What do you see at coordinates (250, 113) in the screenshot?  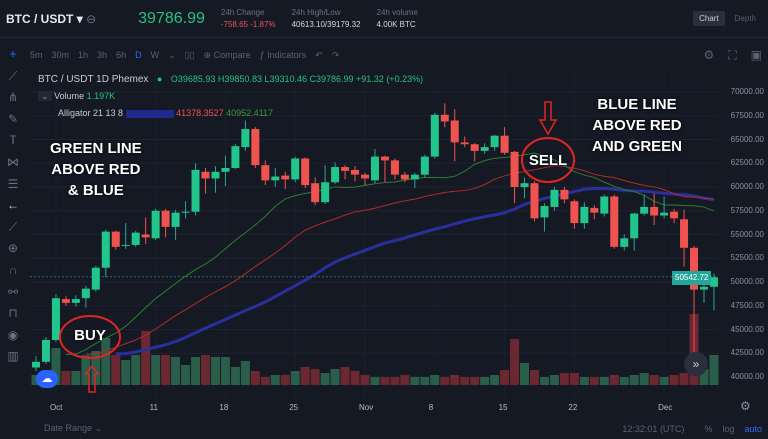 I see `alligator-lips-value: 40952.4117` at bounding box center [250, 113].